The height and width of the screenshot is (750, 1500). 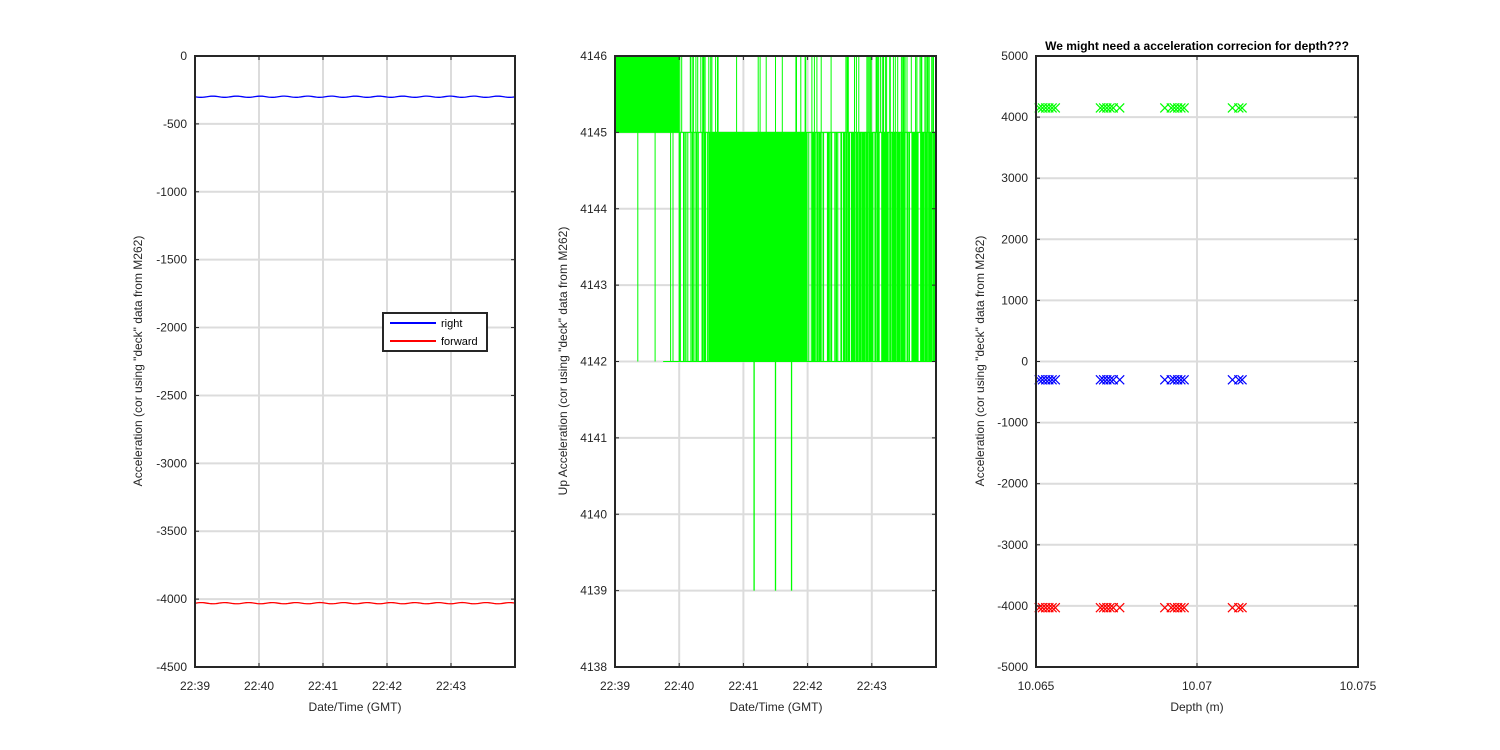 I want to click on y-tick-label: 5000, so click(x=1014, y=56).